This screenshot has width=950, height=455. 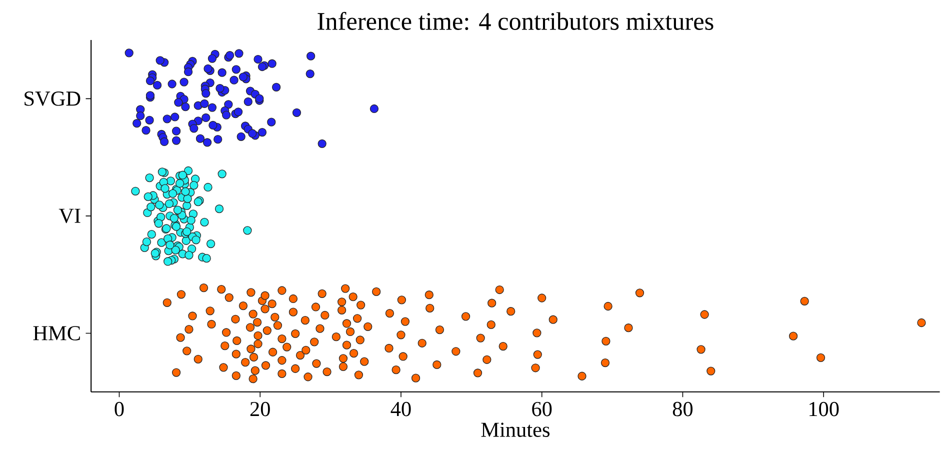 I want to click on y-tick-label: HMC, so click(x=56, y=333).